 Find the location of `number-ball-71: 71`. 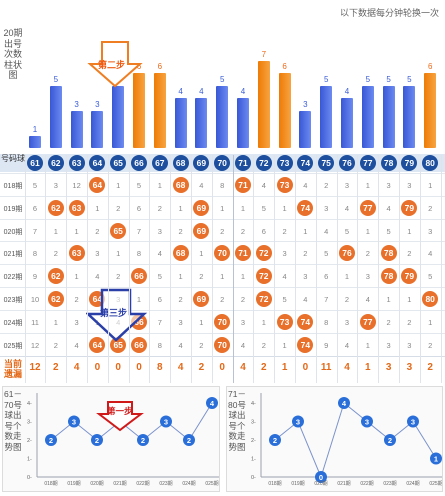

number-ball-71: 71 is located at coordinates (243, 163).